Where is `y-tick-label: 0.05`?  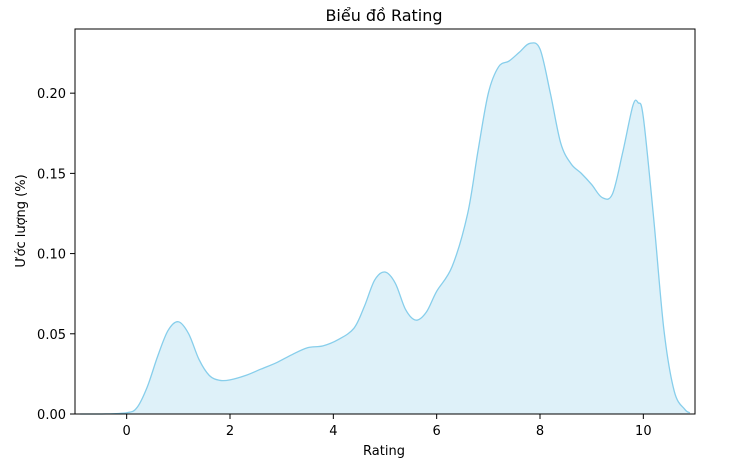 y-tick-label: 0.05 is located at coordinates (51, 335).